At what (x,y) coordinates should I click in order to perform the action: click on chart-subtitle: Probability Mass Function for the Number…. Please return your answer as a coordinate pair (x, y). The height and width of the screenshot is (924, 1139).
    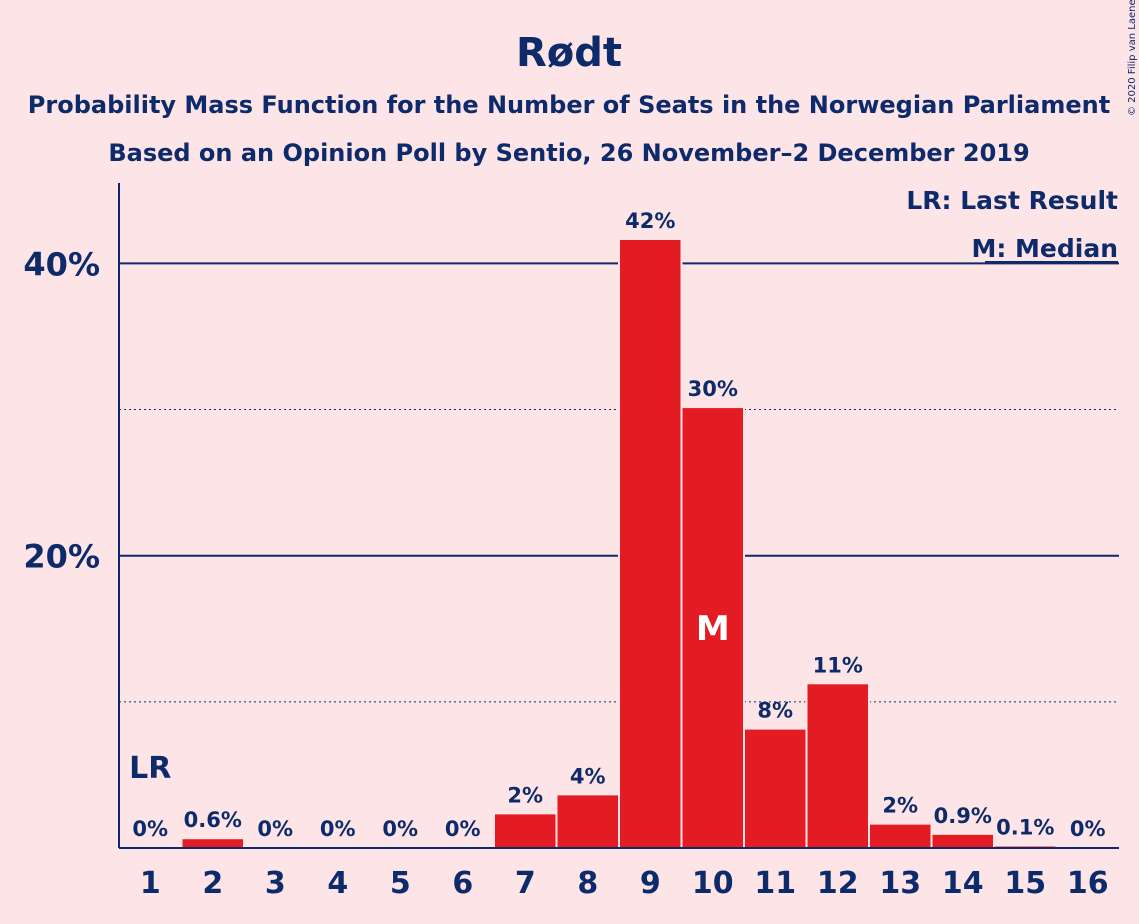
    Looking at the image, I should click on (569, 105).